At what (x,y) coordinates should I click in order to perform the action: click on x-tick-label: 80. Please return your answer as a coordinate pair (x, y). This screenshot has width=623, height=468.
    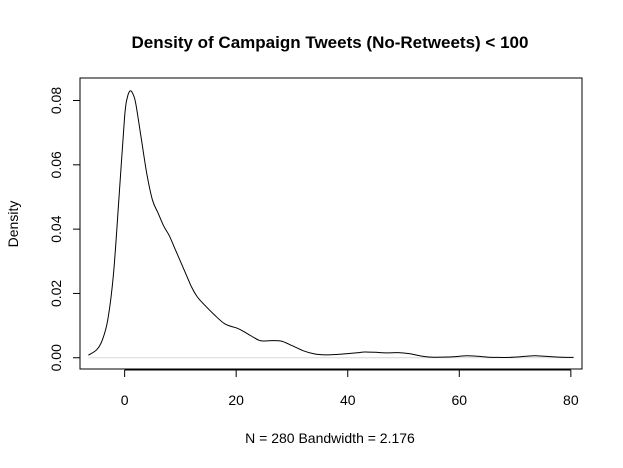
    Looking at the image, I should click on (571, 400).